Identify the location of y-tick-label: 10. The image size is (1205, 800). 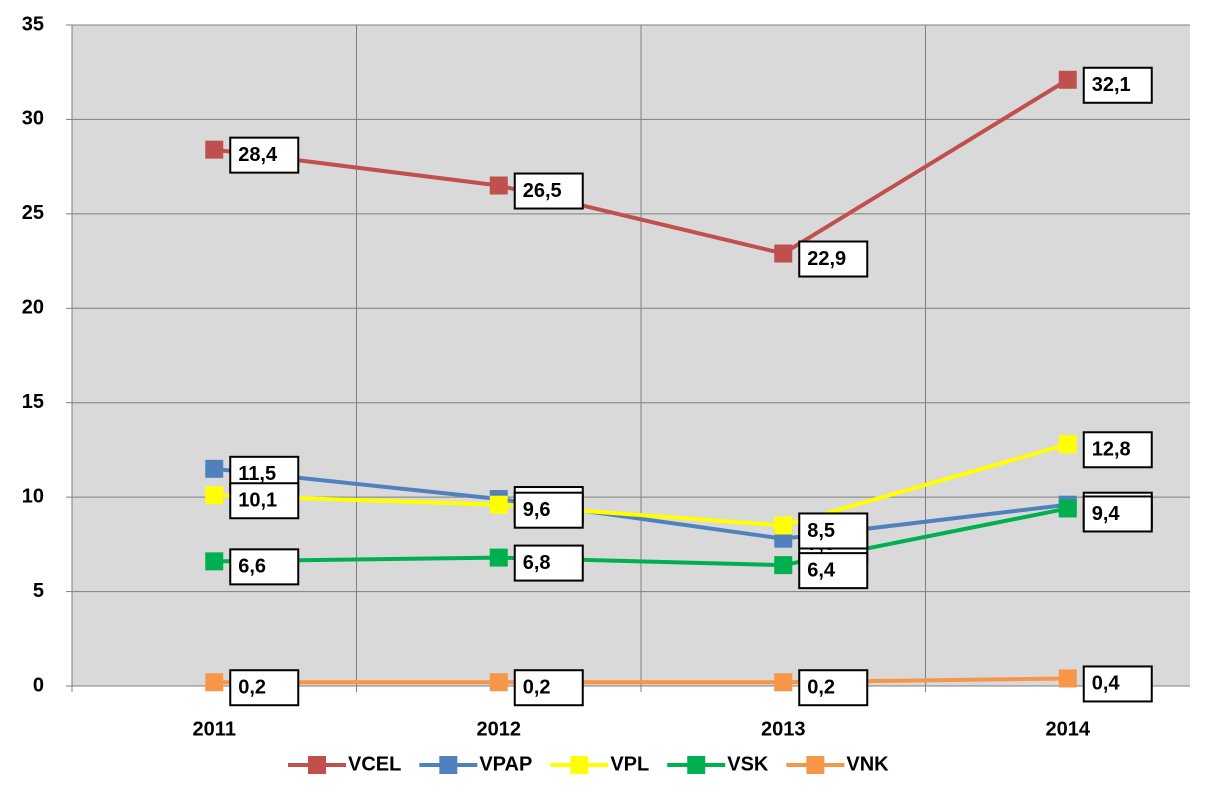
(33, 496).